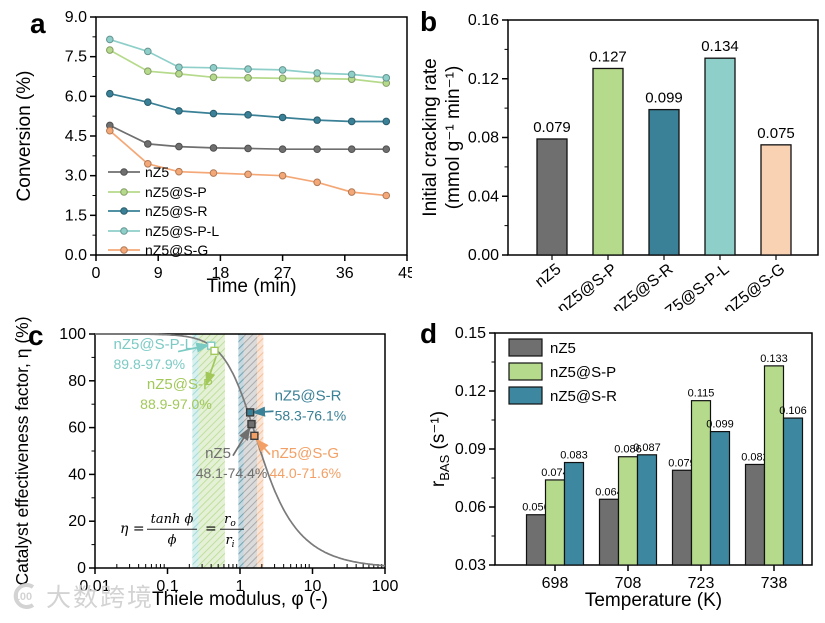 Image resolution: width=825 pixels, height=623 pixels. I want to click on bar-708-nZ5@S-P, so click(628, 511).